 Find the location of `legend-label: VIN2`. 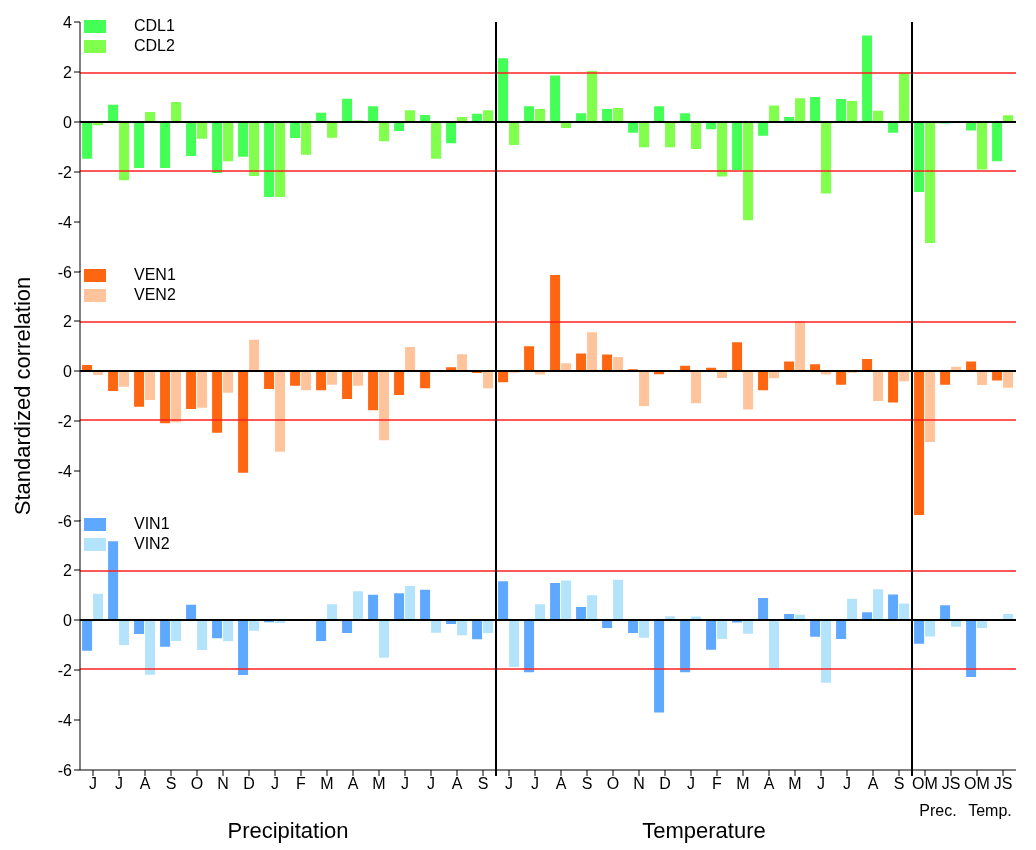

legend-label: VIN2 is located at coordinates (152, 544).